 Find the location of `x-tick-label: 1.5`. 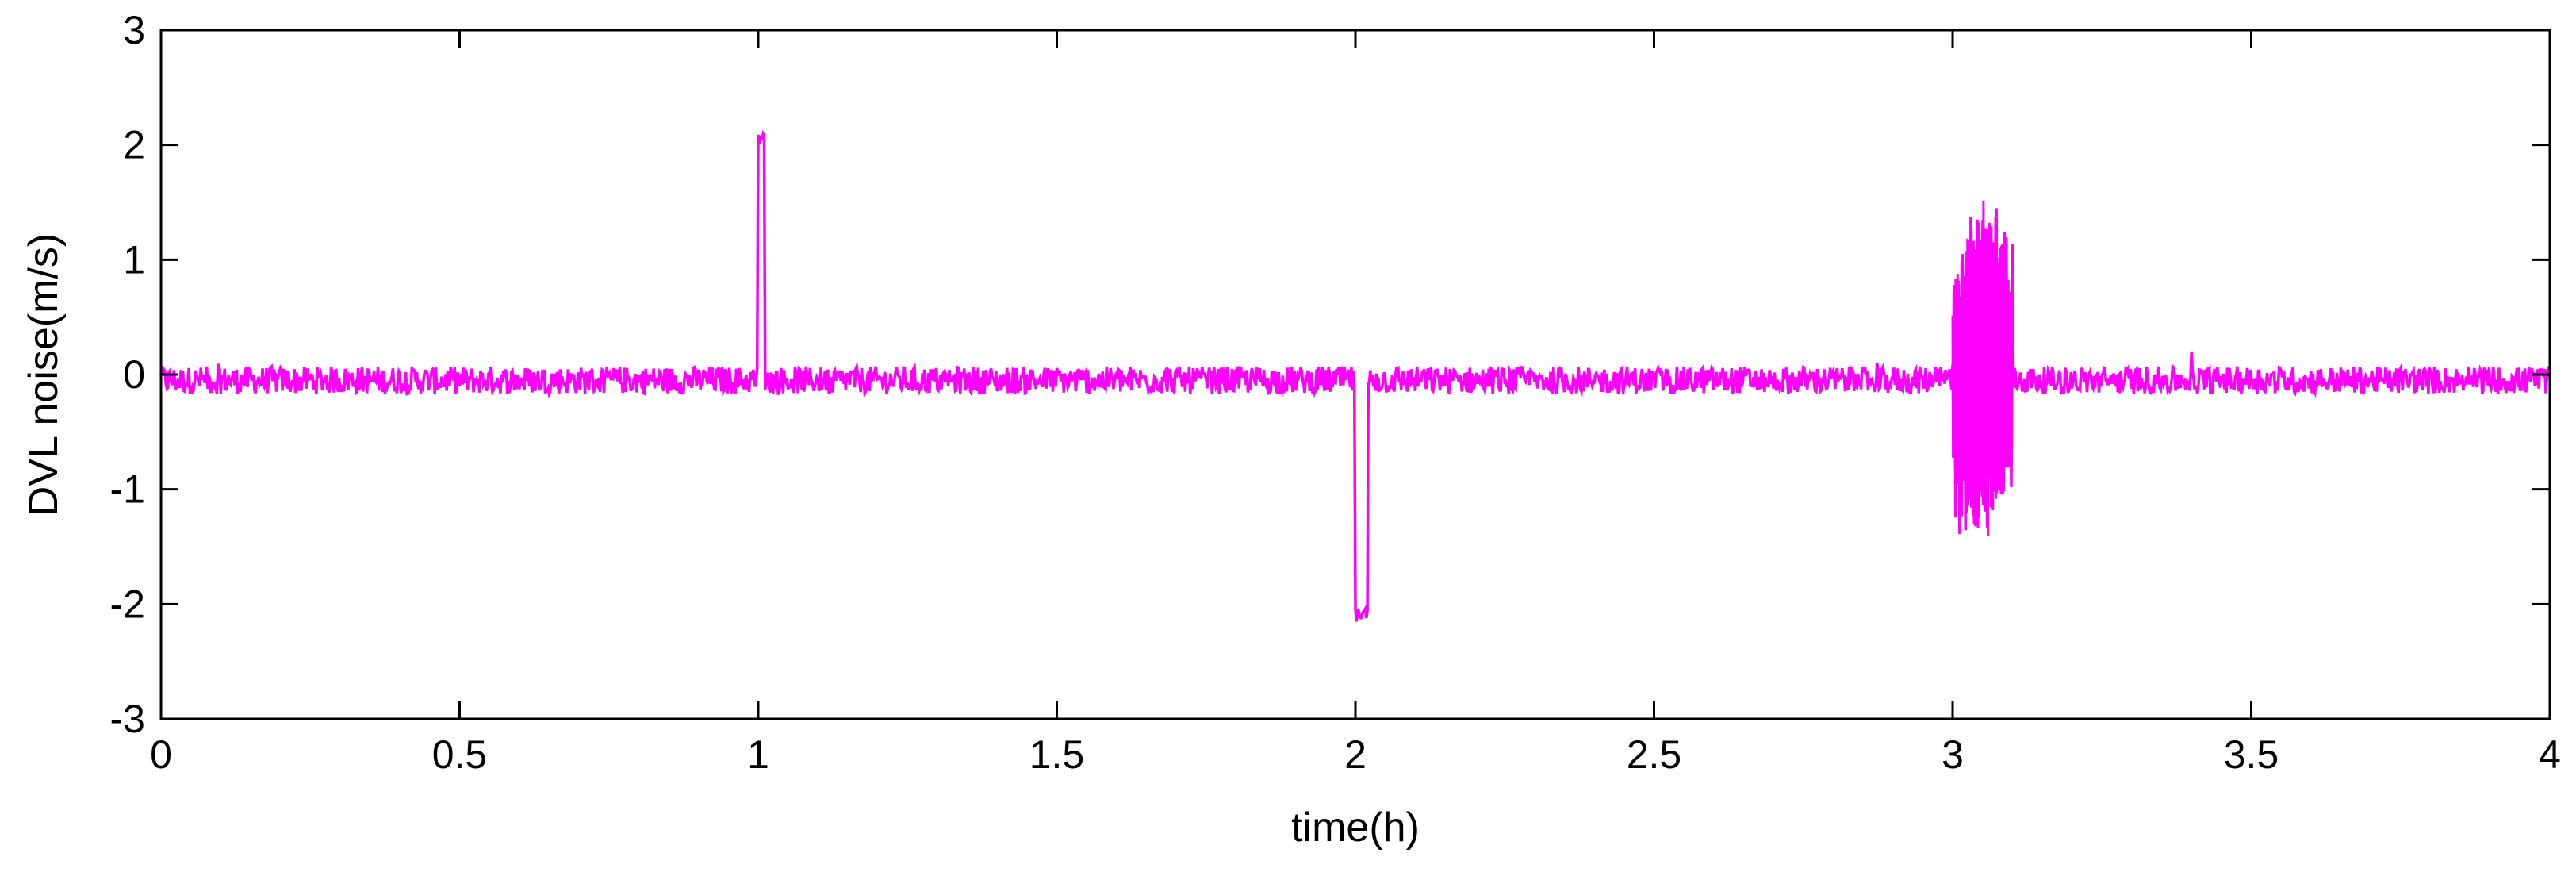

x-tick-label: 1.5 is located at coordinates (1057, 754).